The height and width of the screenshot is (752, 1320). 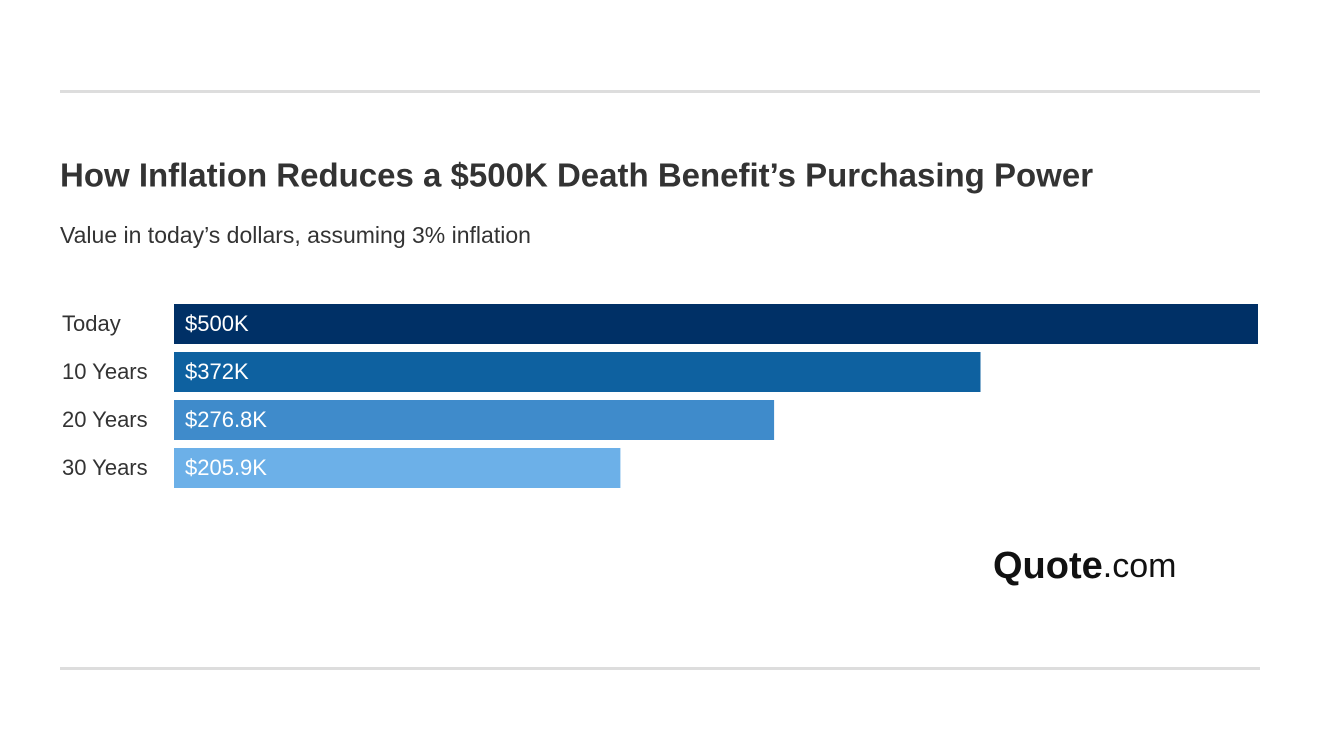 I want to click on category-label: 20 Years, so click(x=105, y=419).